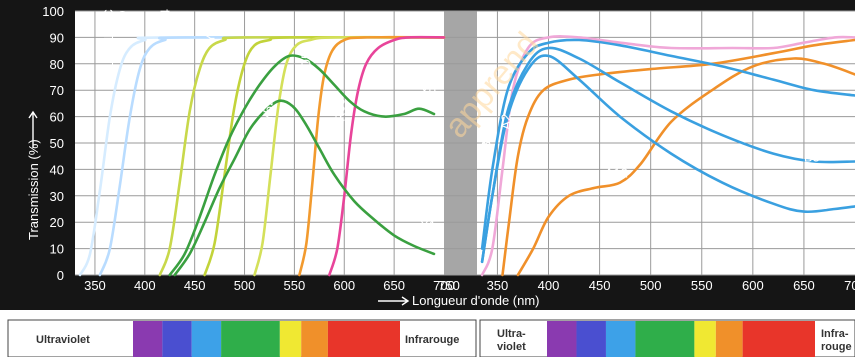 The height and width of the screenshot is (357, 855). I want to click on y-tick-label: 20, so click(57, 222).